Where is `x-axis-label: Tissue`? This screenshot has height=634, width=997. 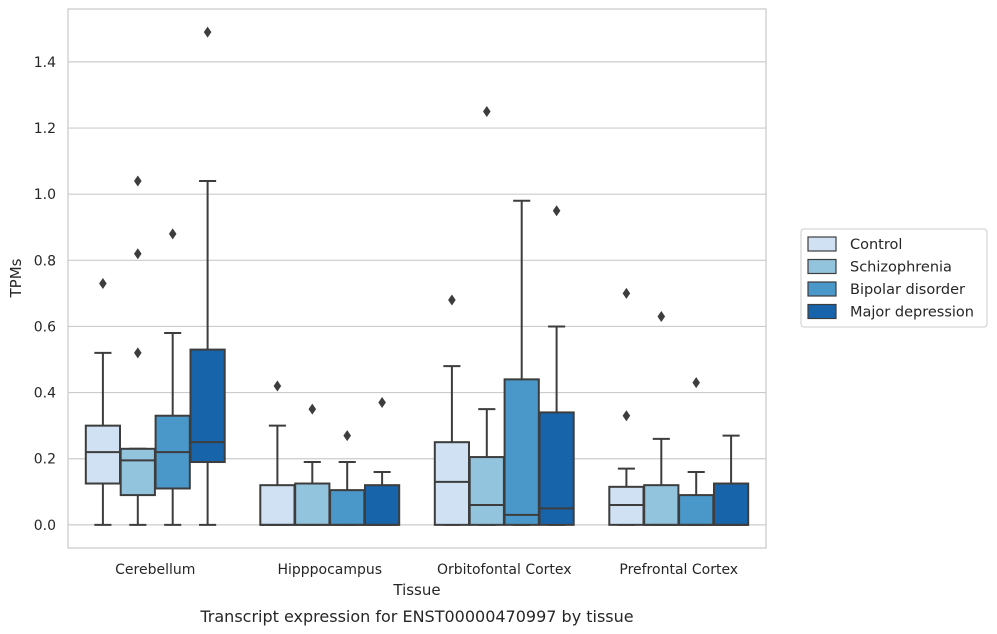
x-axis-label: Tissue is located at coordinates (416, 590).